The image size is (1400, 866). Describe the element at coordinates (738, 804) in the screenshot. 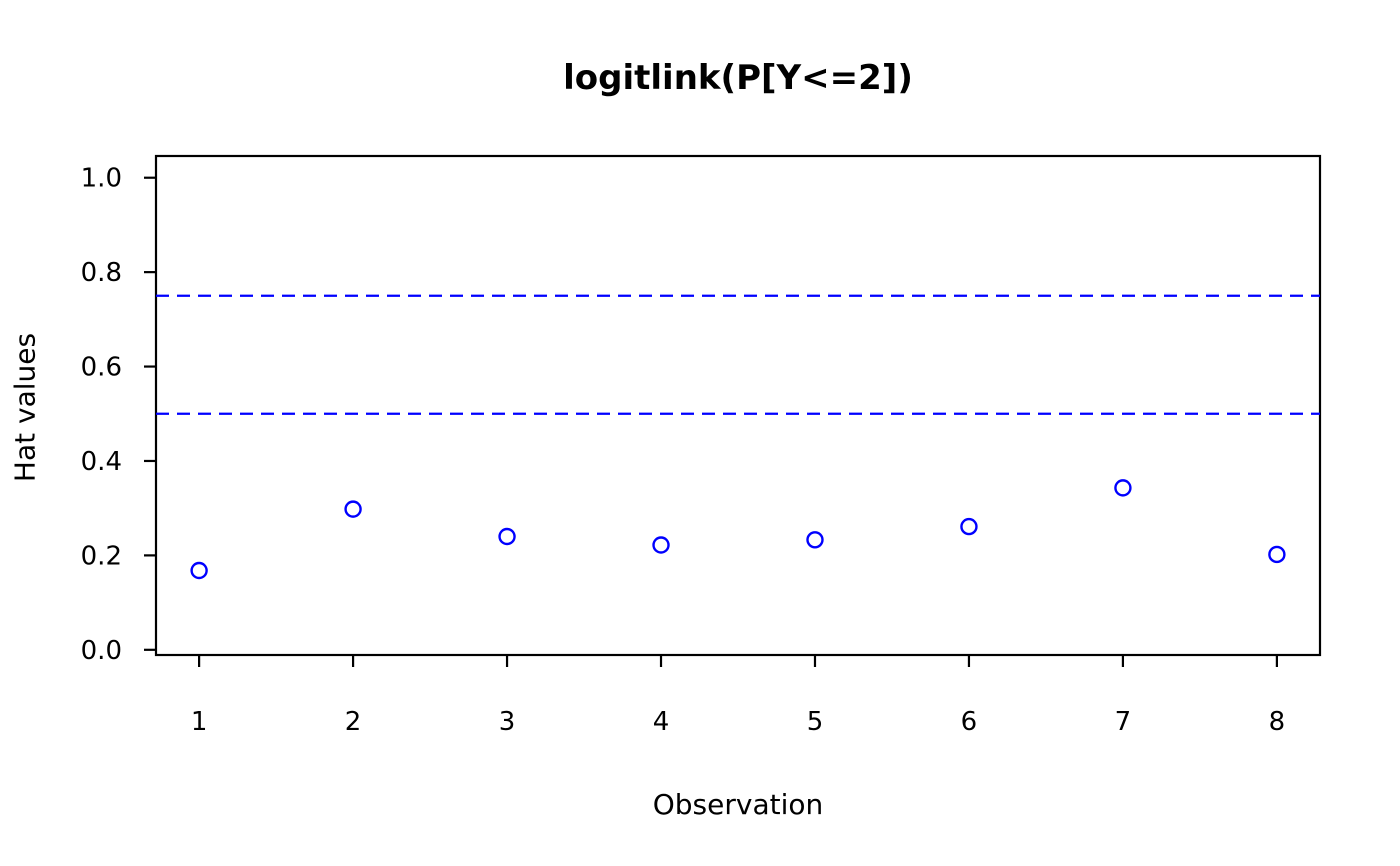

I see `x-axis-label: Observation` at that location.